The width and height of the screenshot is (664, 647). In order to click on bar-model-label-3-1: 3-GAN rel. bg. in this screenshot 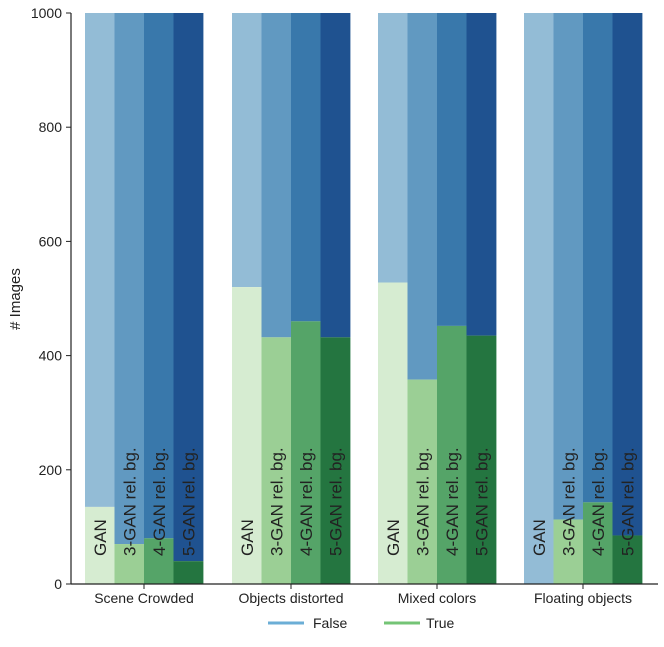, I will do `click(568, 501)`.